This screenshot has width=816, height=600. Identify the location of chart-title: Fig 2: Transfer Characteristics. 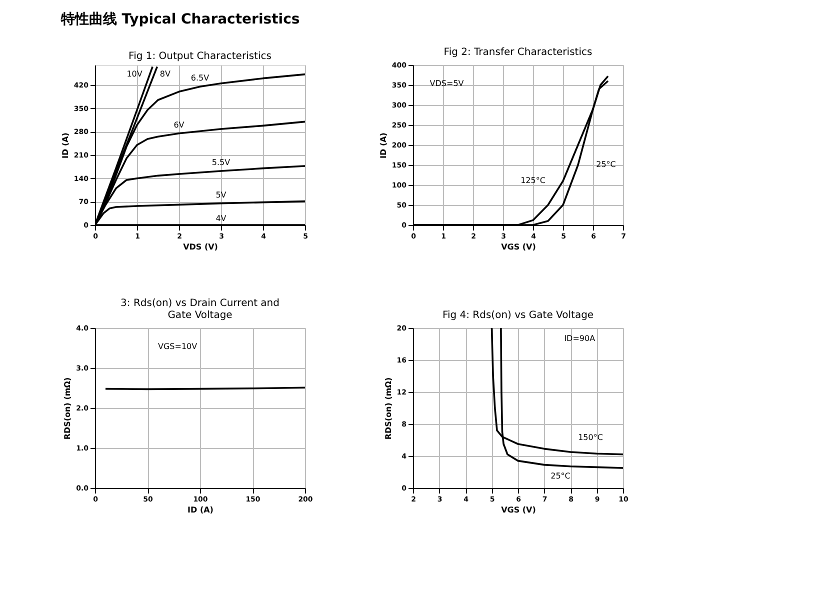
(518, 52).